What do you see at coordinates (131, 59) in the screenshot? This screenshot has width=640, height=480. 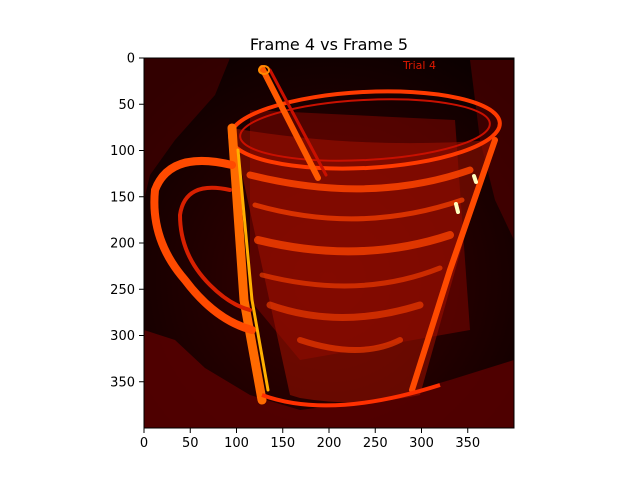 I see `y-tick-label: 0` at bounding box center [131, 59].